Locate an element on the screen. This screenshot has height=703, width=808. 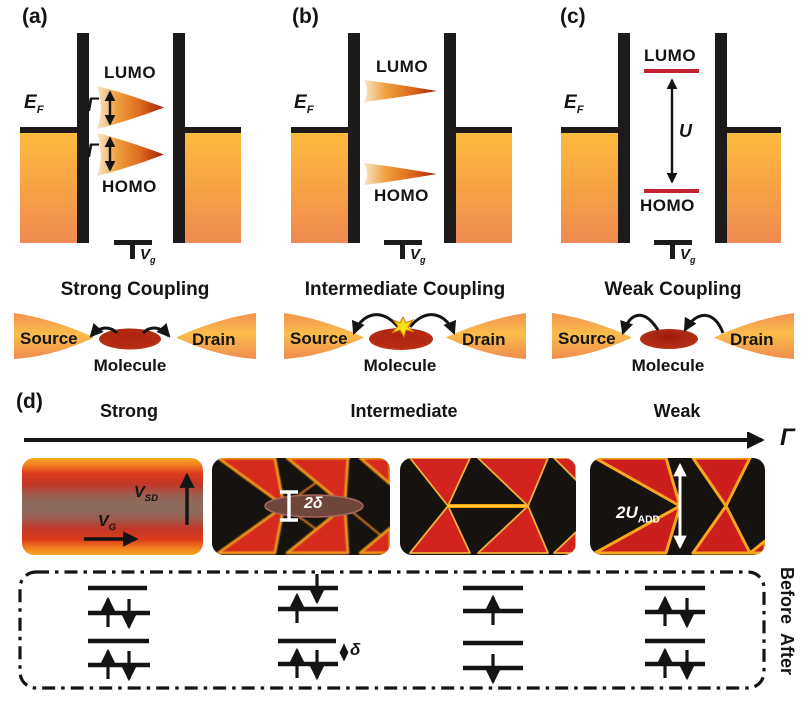
panel-b-label: (b) is located at coordinates (305, 16).